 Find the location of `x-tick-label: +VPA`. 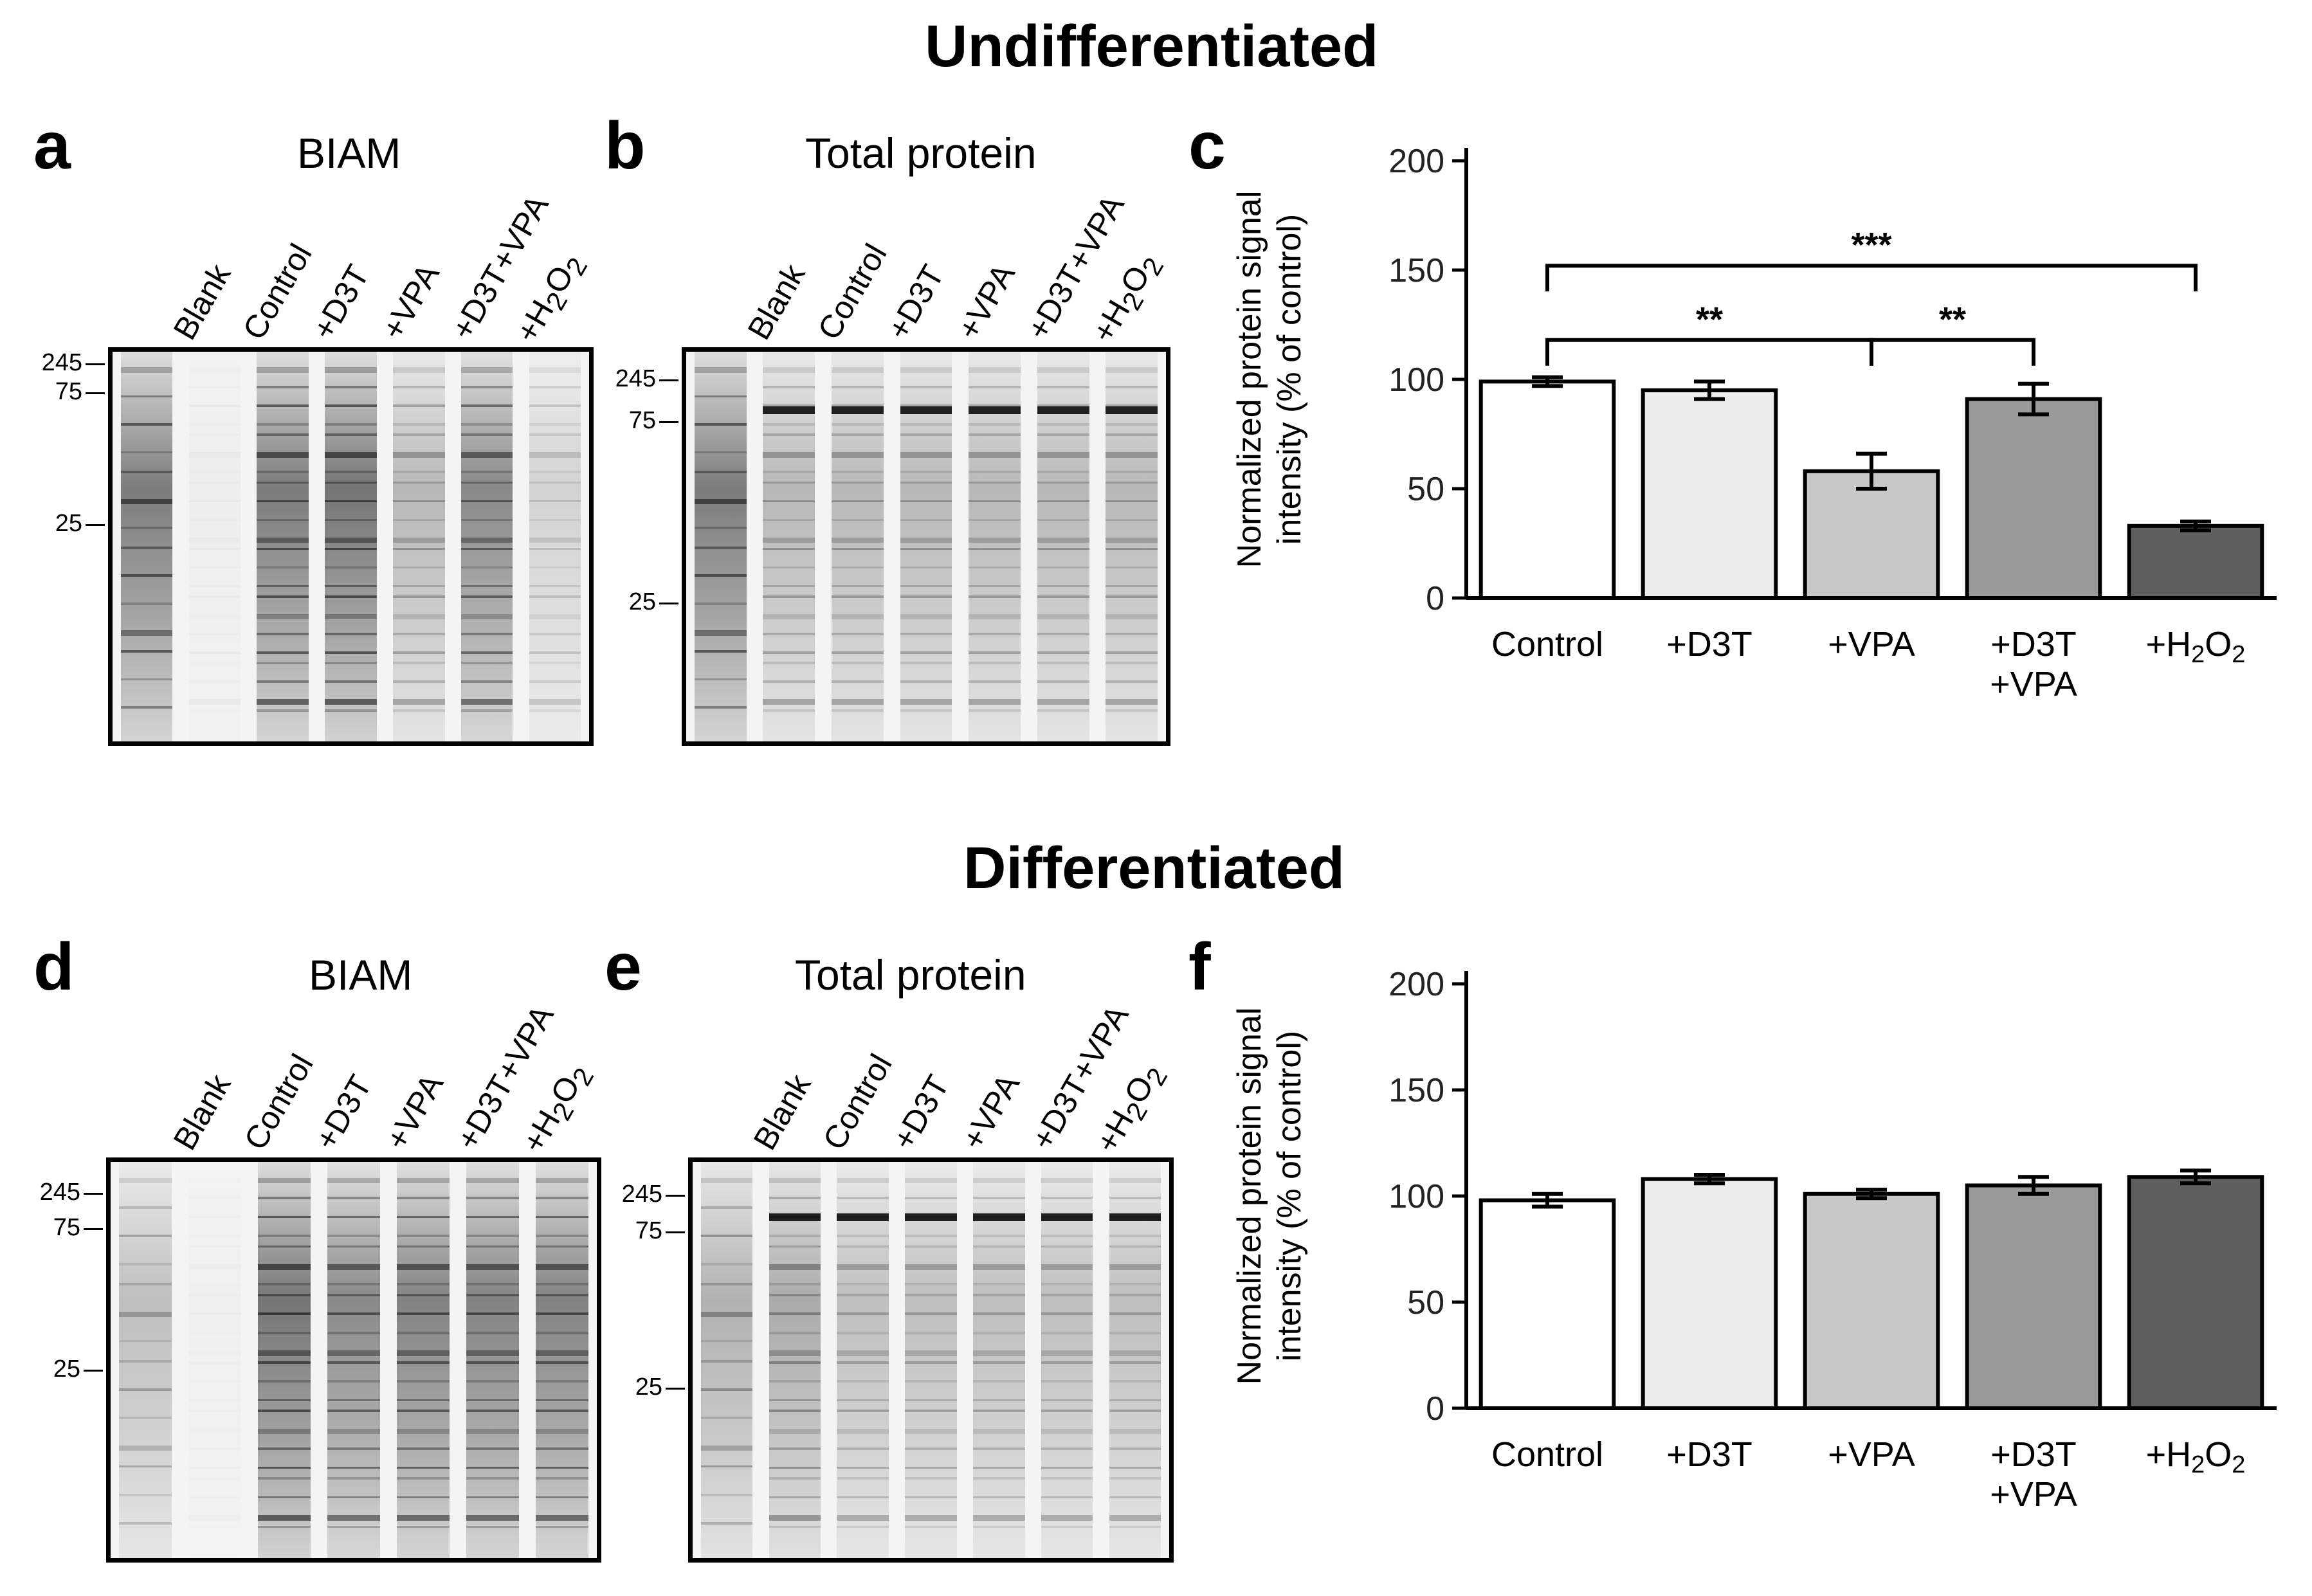

x-tick-label: +VPA is located at coordinates (1872, 644).